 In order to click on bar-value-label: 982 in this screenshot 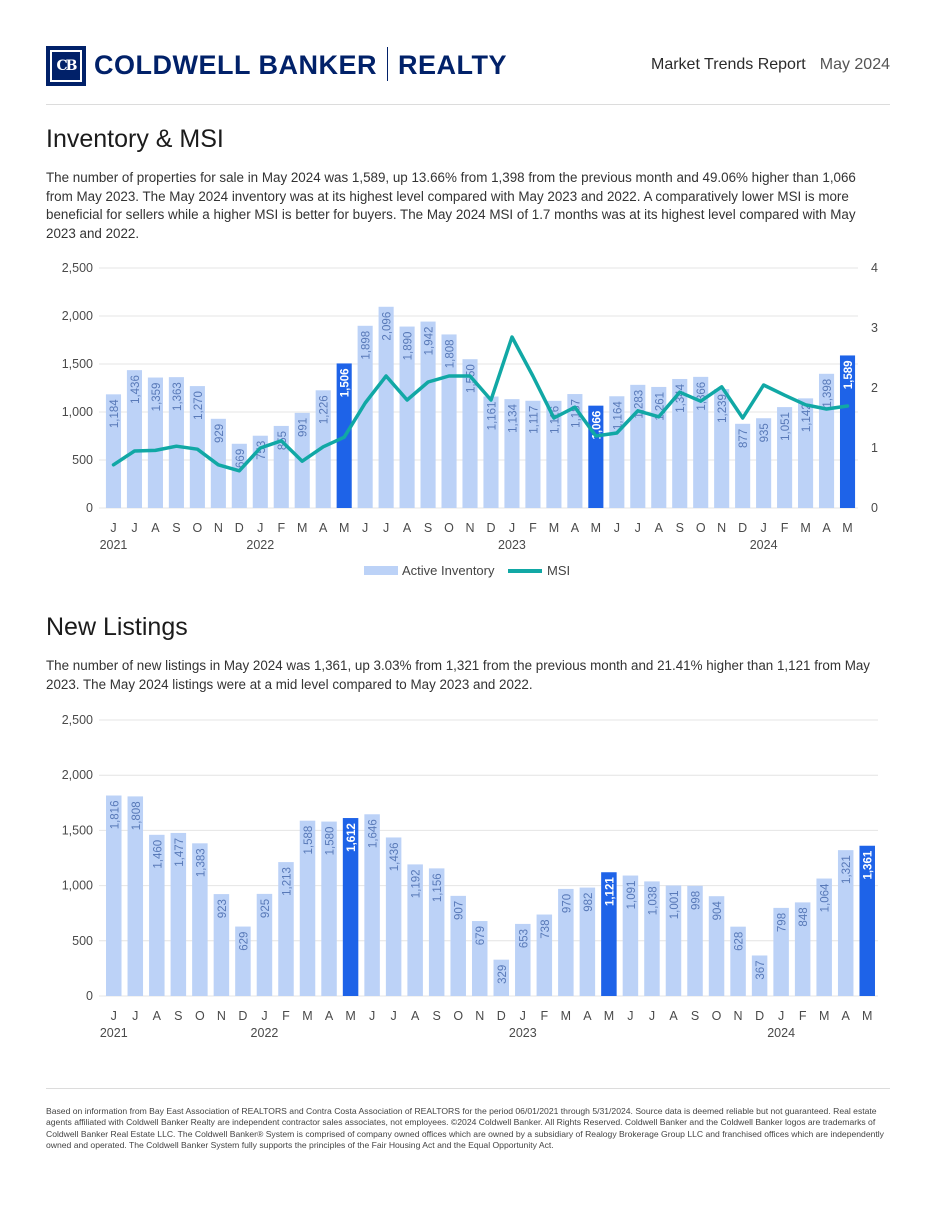, I will do `click(589, 902)`.